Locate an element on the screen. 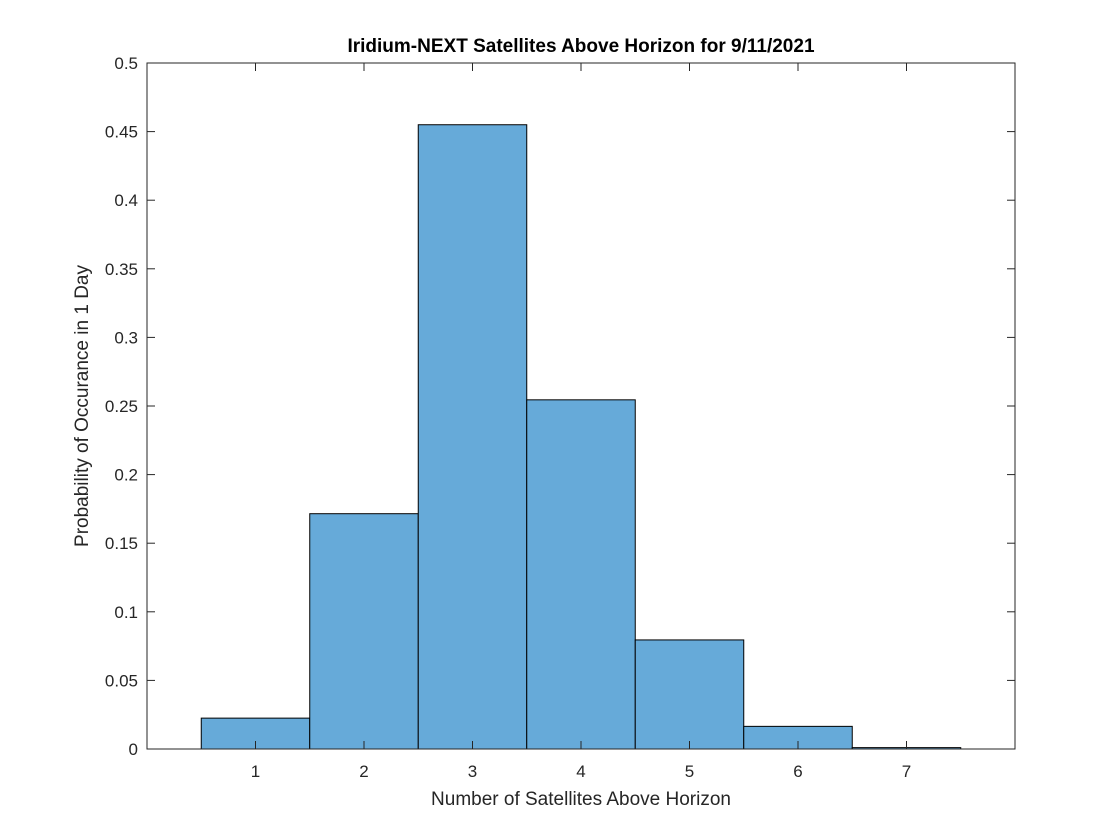 This screenshot has height=840, width=1120. x-tick-label: 5 is located at coordinates (689, 771).